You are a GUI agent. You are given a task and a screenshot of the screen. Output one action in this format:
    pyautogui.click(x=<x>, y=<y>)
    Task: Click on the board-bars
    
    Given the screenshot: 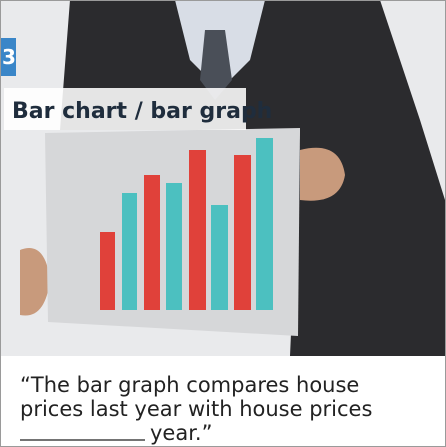 What is the action you would take?
    pyautogui.click(x=186, y=224)
    